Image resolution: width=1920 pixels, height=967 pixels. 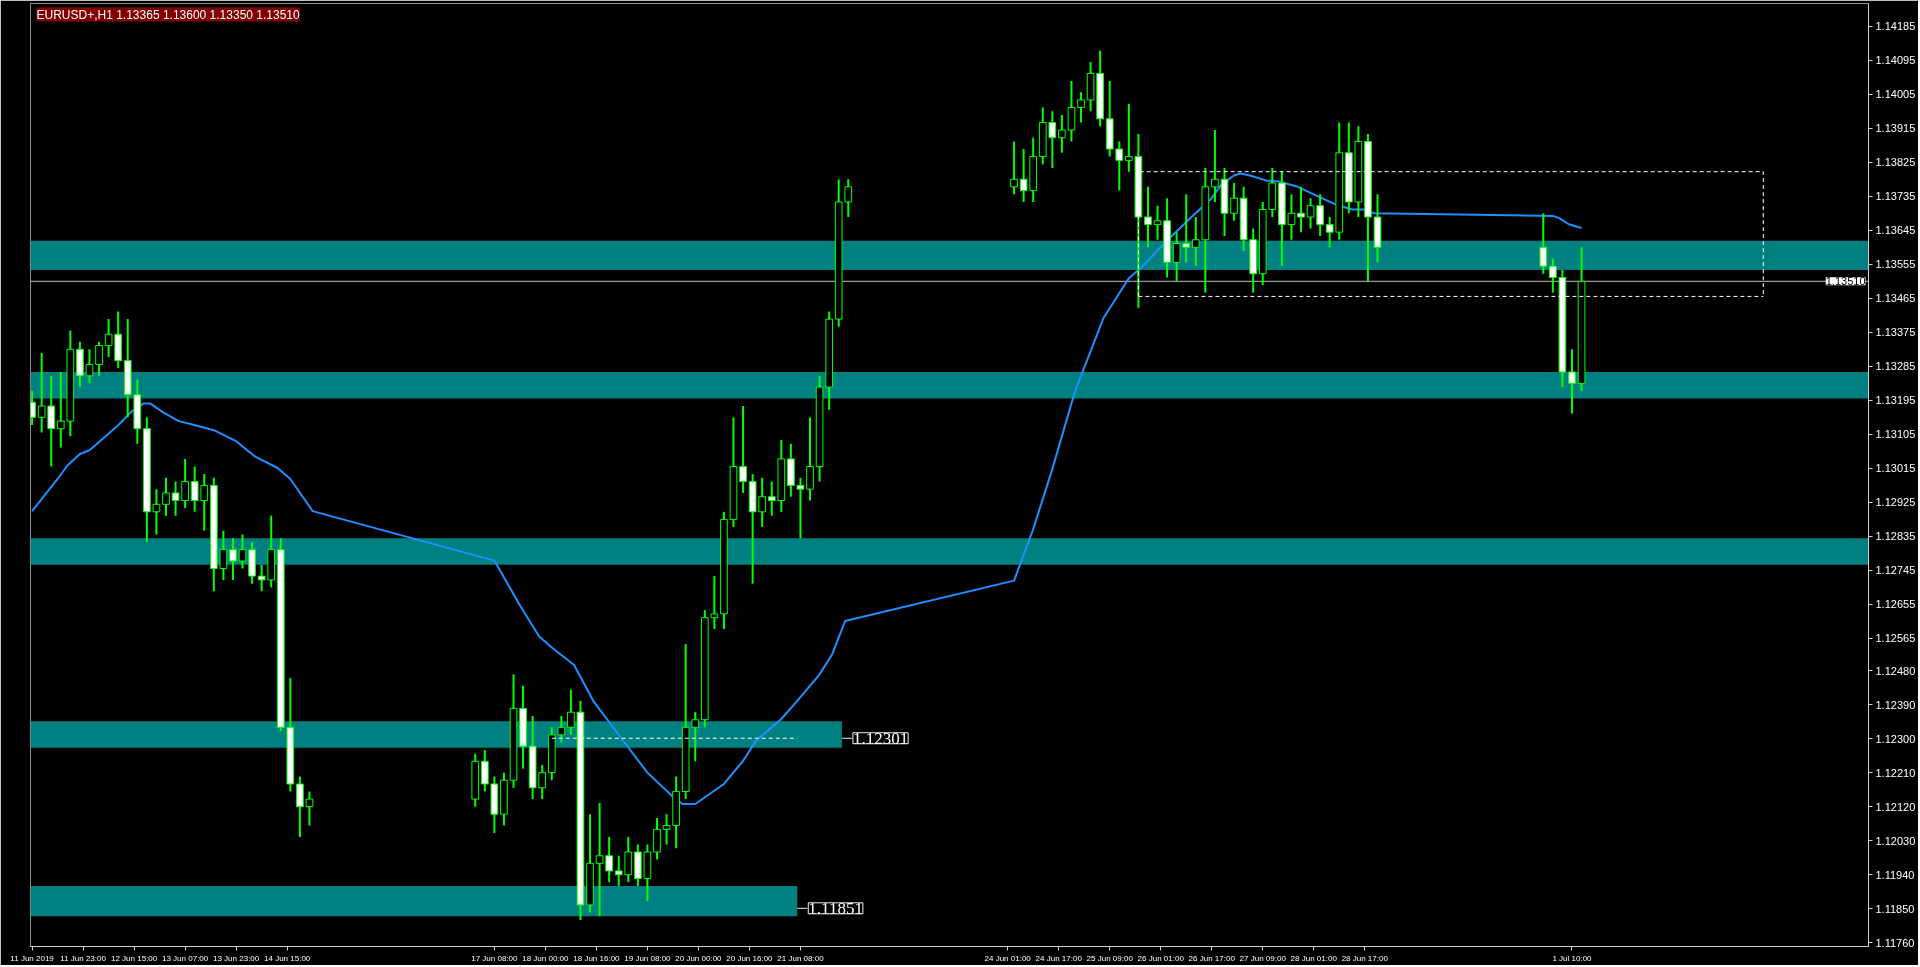 I want to click on x-tick-label: 20 Jun 00:00, so click(x=699, y=958).